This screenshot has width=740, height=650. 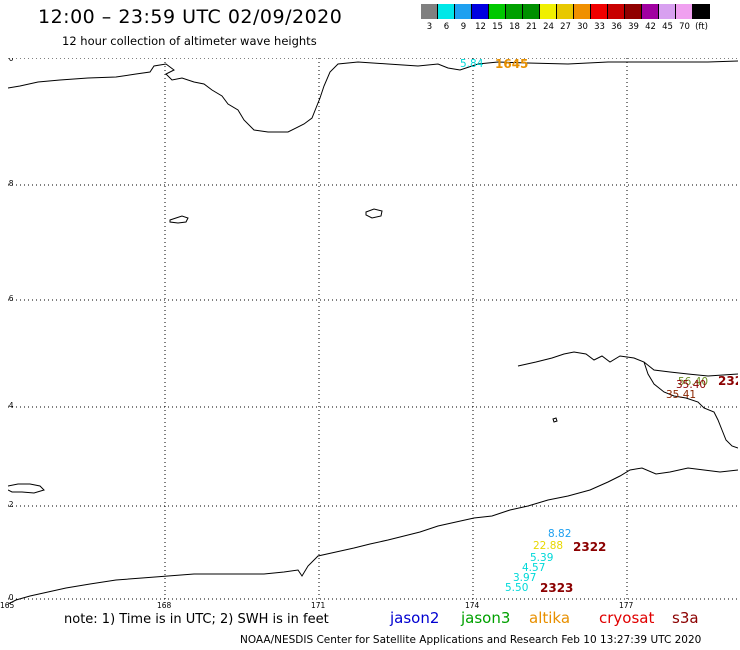 I want to click on lon-label: 168, so click(x=164, y=605).